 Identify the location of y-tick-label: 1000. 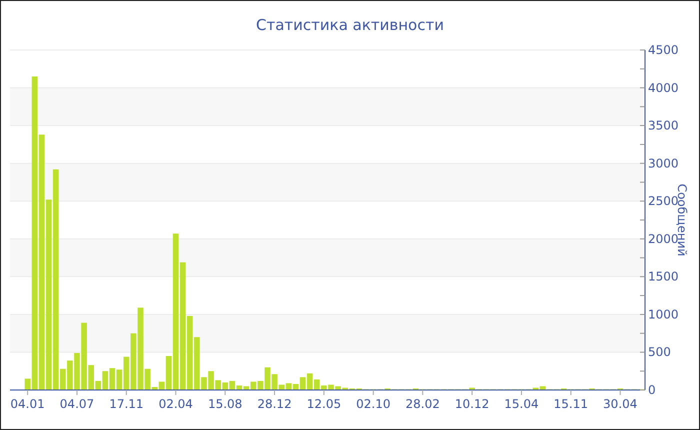
(663, 314).